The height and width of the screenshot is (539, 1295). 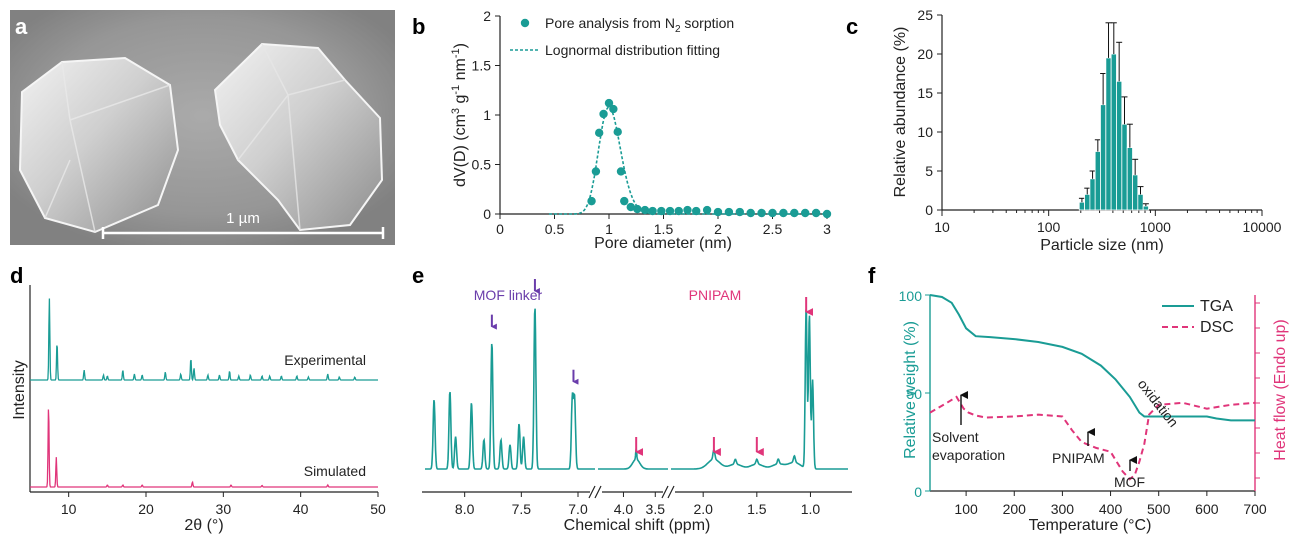 I want to click on panel-label-a: a, so click(x=21, y=26).